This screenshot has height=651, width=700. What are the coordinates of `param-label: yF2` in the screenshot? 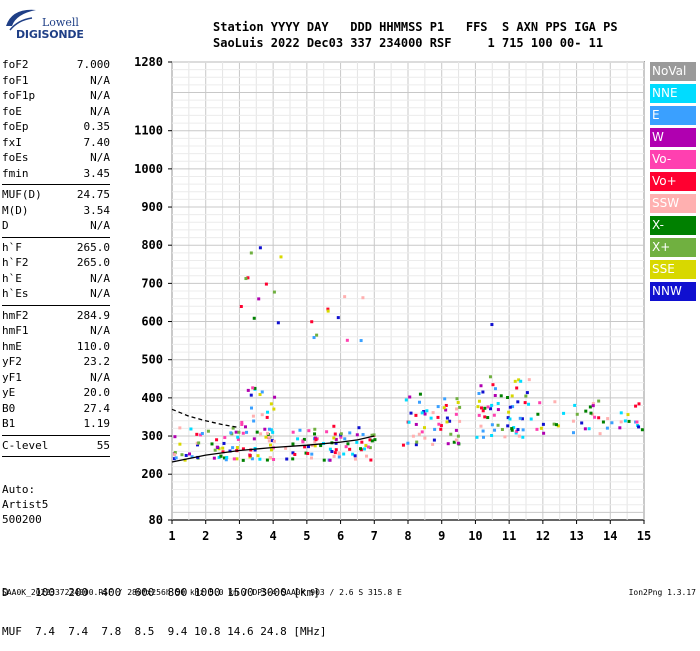 It's located at (12, 361).